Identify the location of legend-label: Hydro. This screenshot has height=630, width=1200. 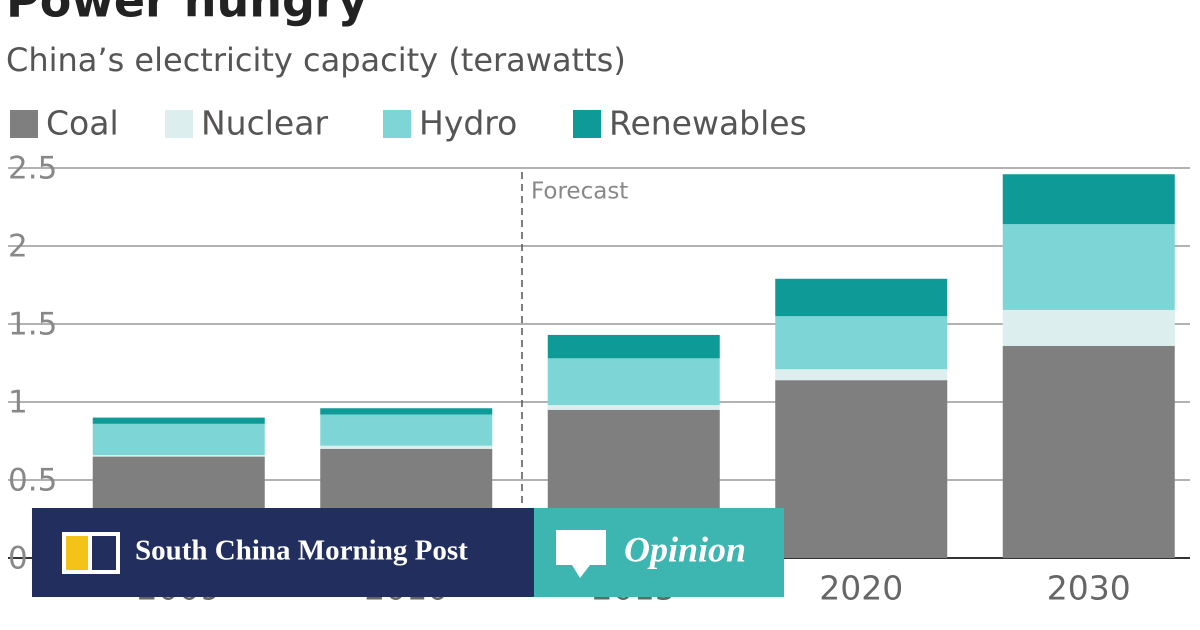
(468, 123).